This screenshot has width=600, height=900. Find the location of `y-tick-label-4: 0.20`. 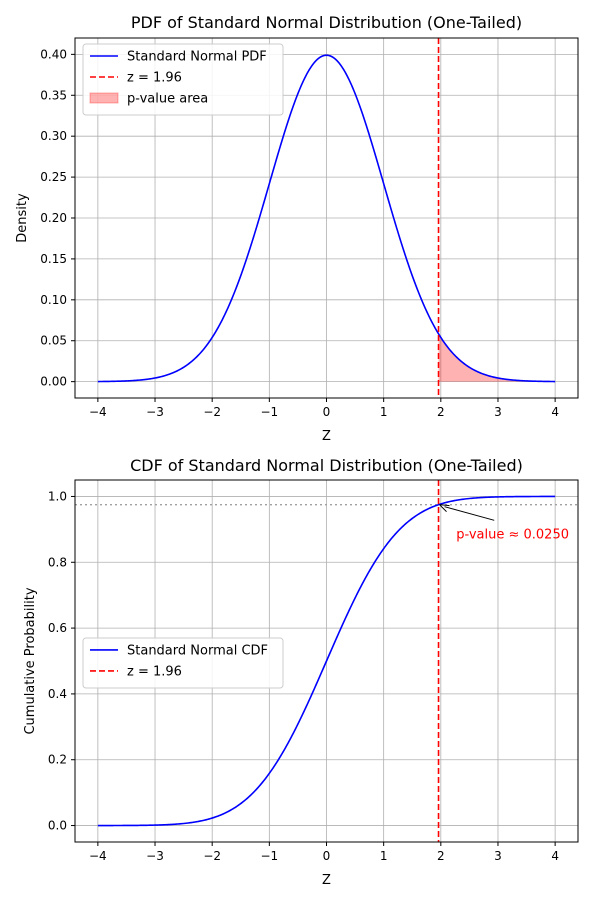

y-tick-label-4: 0.20 is located at coordinates (53, 218).